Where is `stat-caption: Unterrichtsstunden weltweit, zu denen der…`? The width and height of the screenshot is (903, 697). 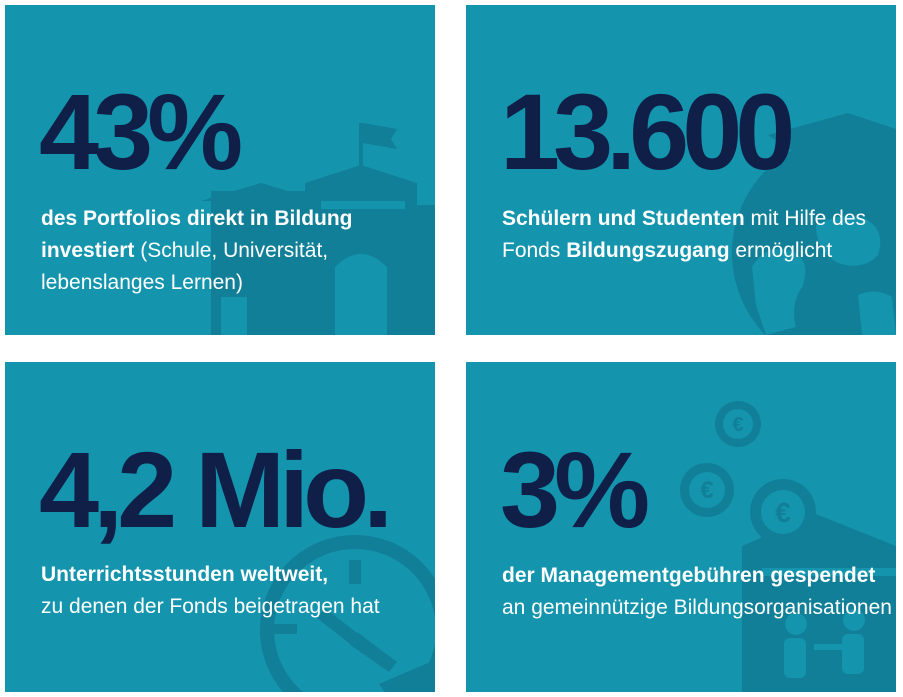
stat-caption: Unterrichtsstunden weltweit, zu denen der… is located at coordinates (236, 591).